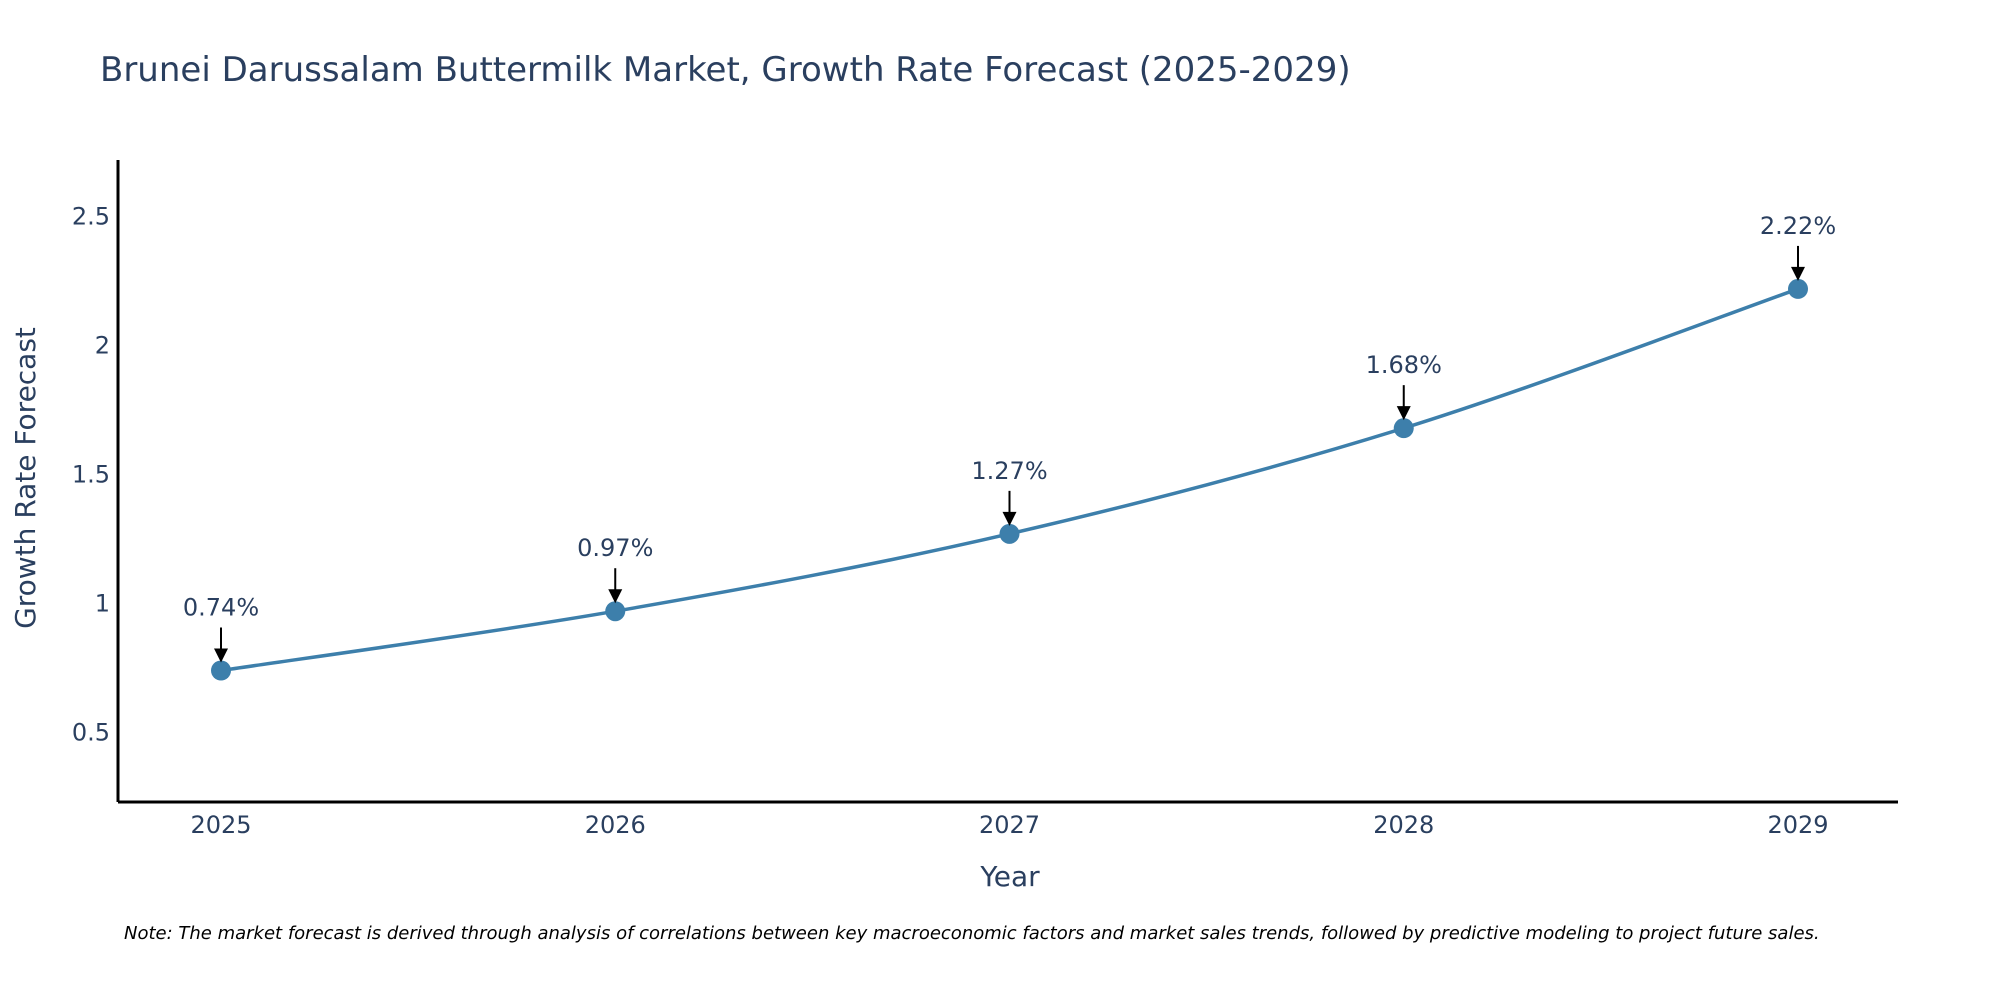  I want to click on x-tick-label: 2026, so click(615, 825).